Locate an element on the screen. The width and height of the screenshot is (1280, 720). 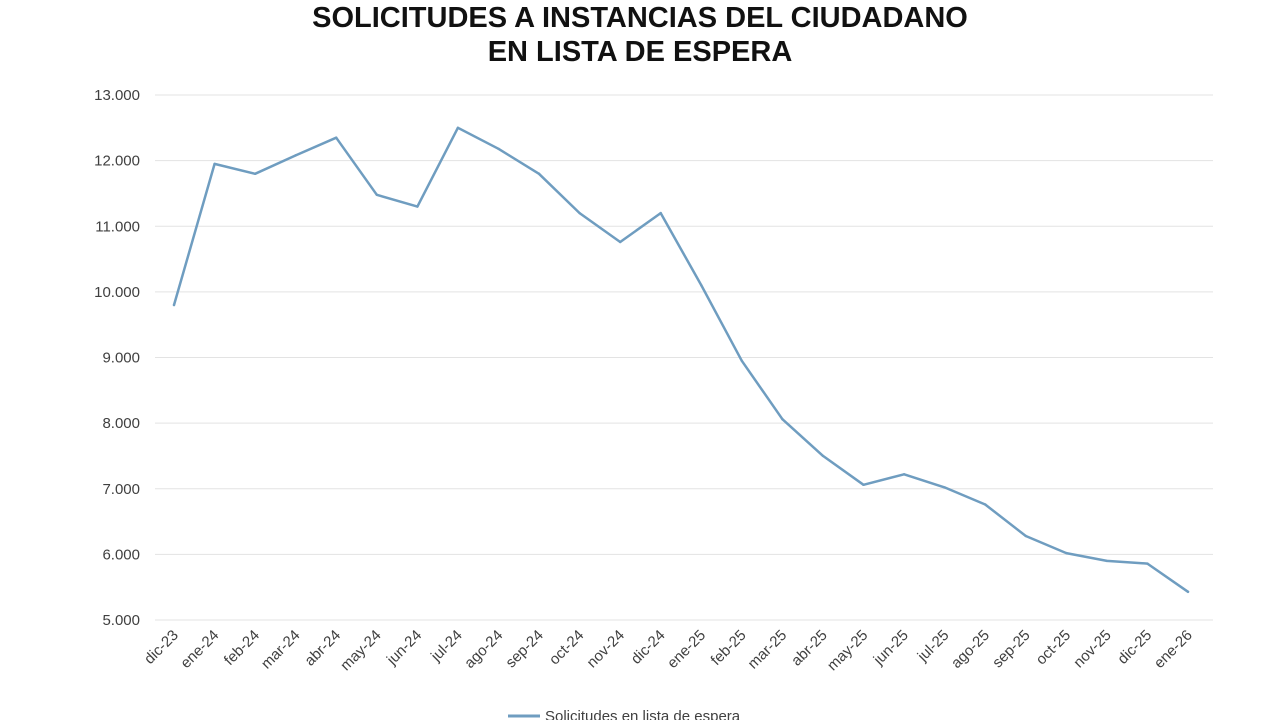
x-tick-label: dic-24 is located at coordinates (648, 647).